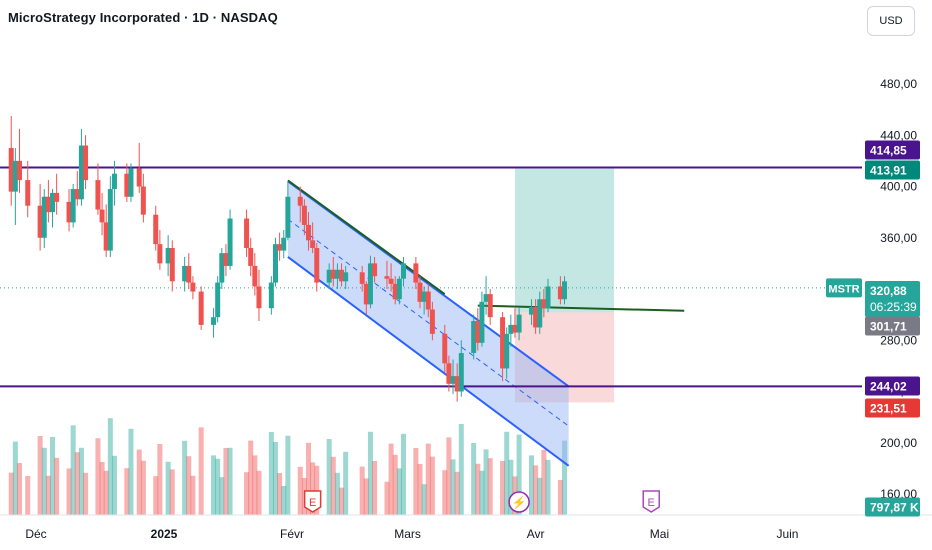 The image size is (932, 550). What do you see at coordinates (893, 307) in the screenshot?
I see `countdown-label: 06:25:39` at bounding box center [893, 307].